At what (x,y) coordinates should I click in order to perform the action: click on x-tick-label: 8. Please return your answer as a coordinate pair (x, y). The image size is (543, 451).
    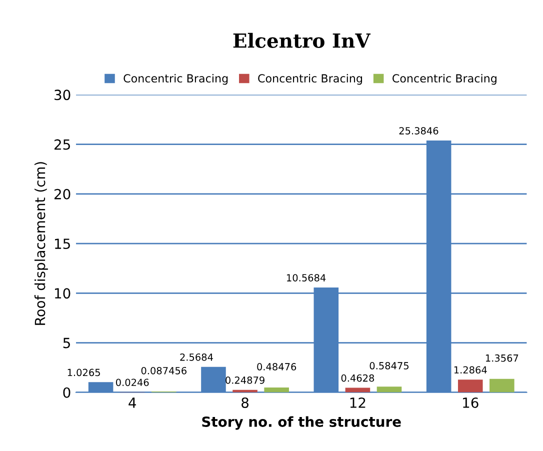
    Looking at the image, I should click on (245, 402).